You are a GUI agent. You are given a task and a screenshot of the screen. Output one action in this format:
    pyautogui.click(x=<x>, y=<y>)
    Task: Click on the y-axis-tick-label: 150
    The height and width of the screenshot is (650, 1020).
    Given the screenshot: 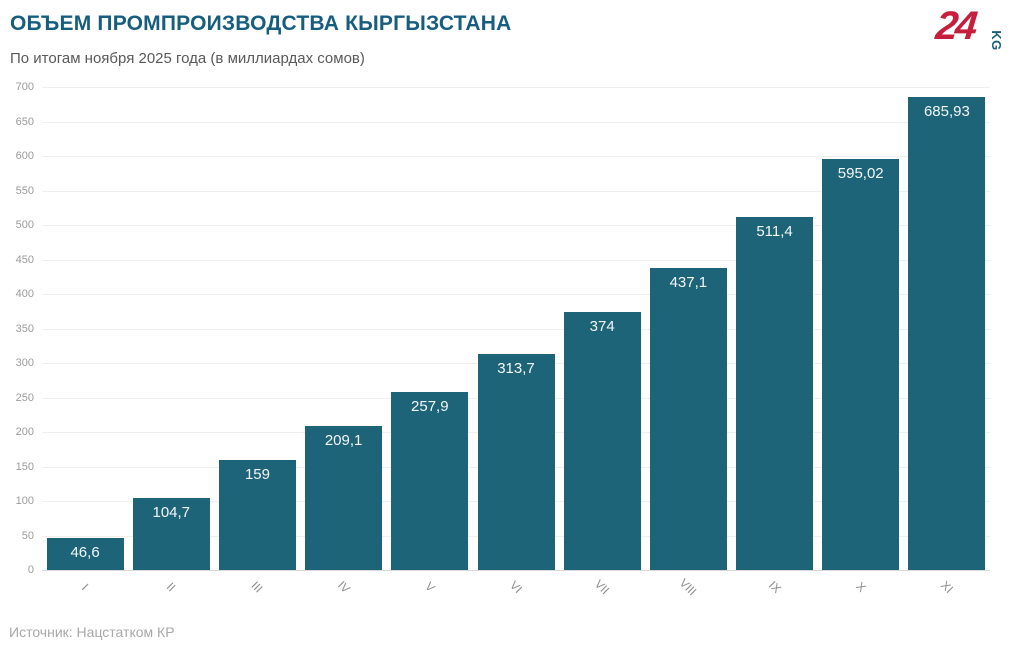 What is the action you would take?
    pyautogui.click(x=24, y=466)
    